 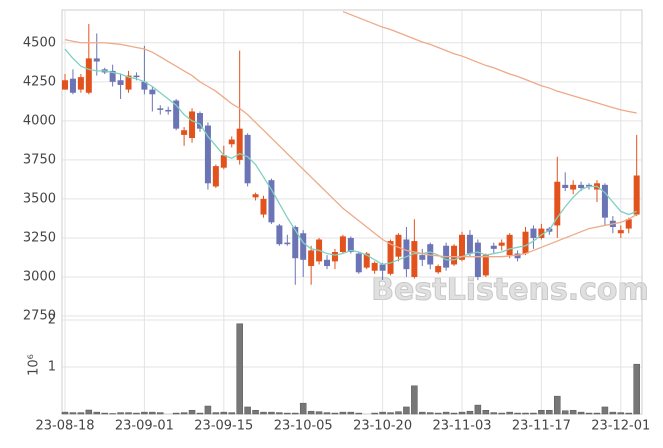 I want to click on x-tick-label: 23-10-20, so click(x=382, y=426).